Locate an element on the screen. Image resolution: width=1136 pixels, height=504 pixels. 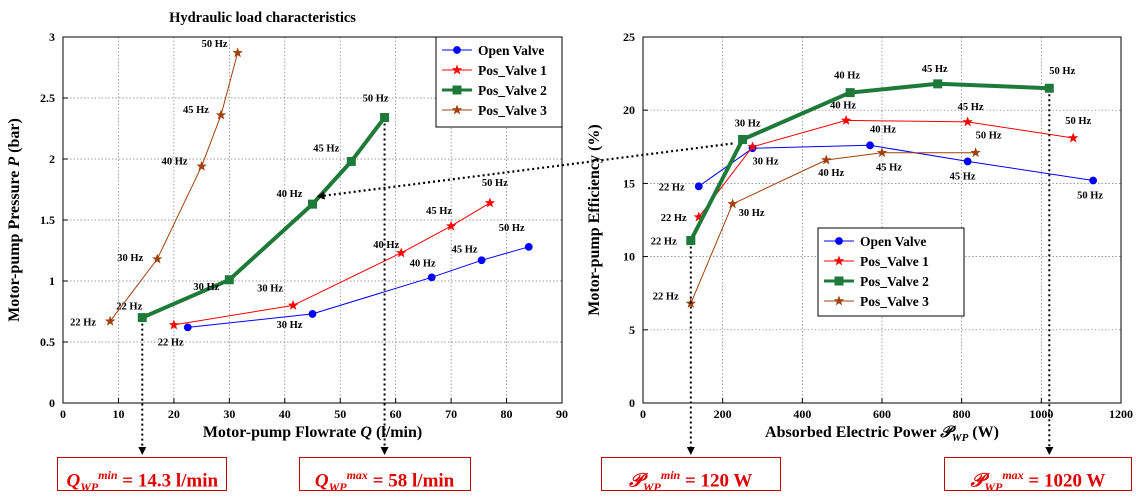
y-tick-label: 1.5 is located at coordinates (47, 220).